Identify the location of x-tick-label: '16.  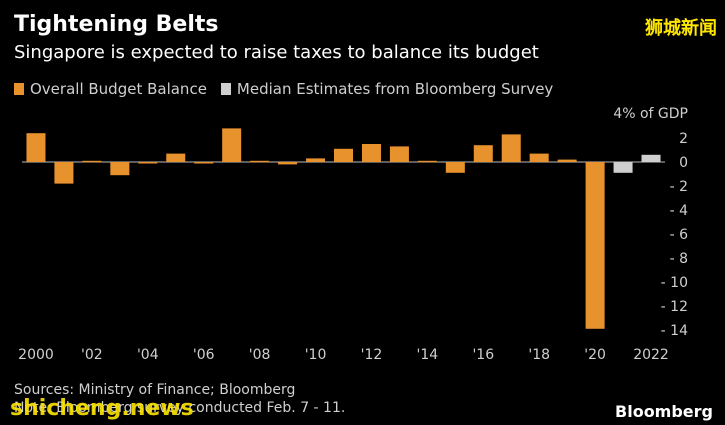
(483, 355).